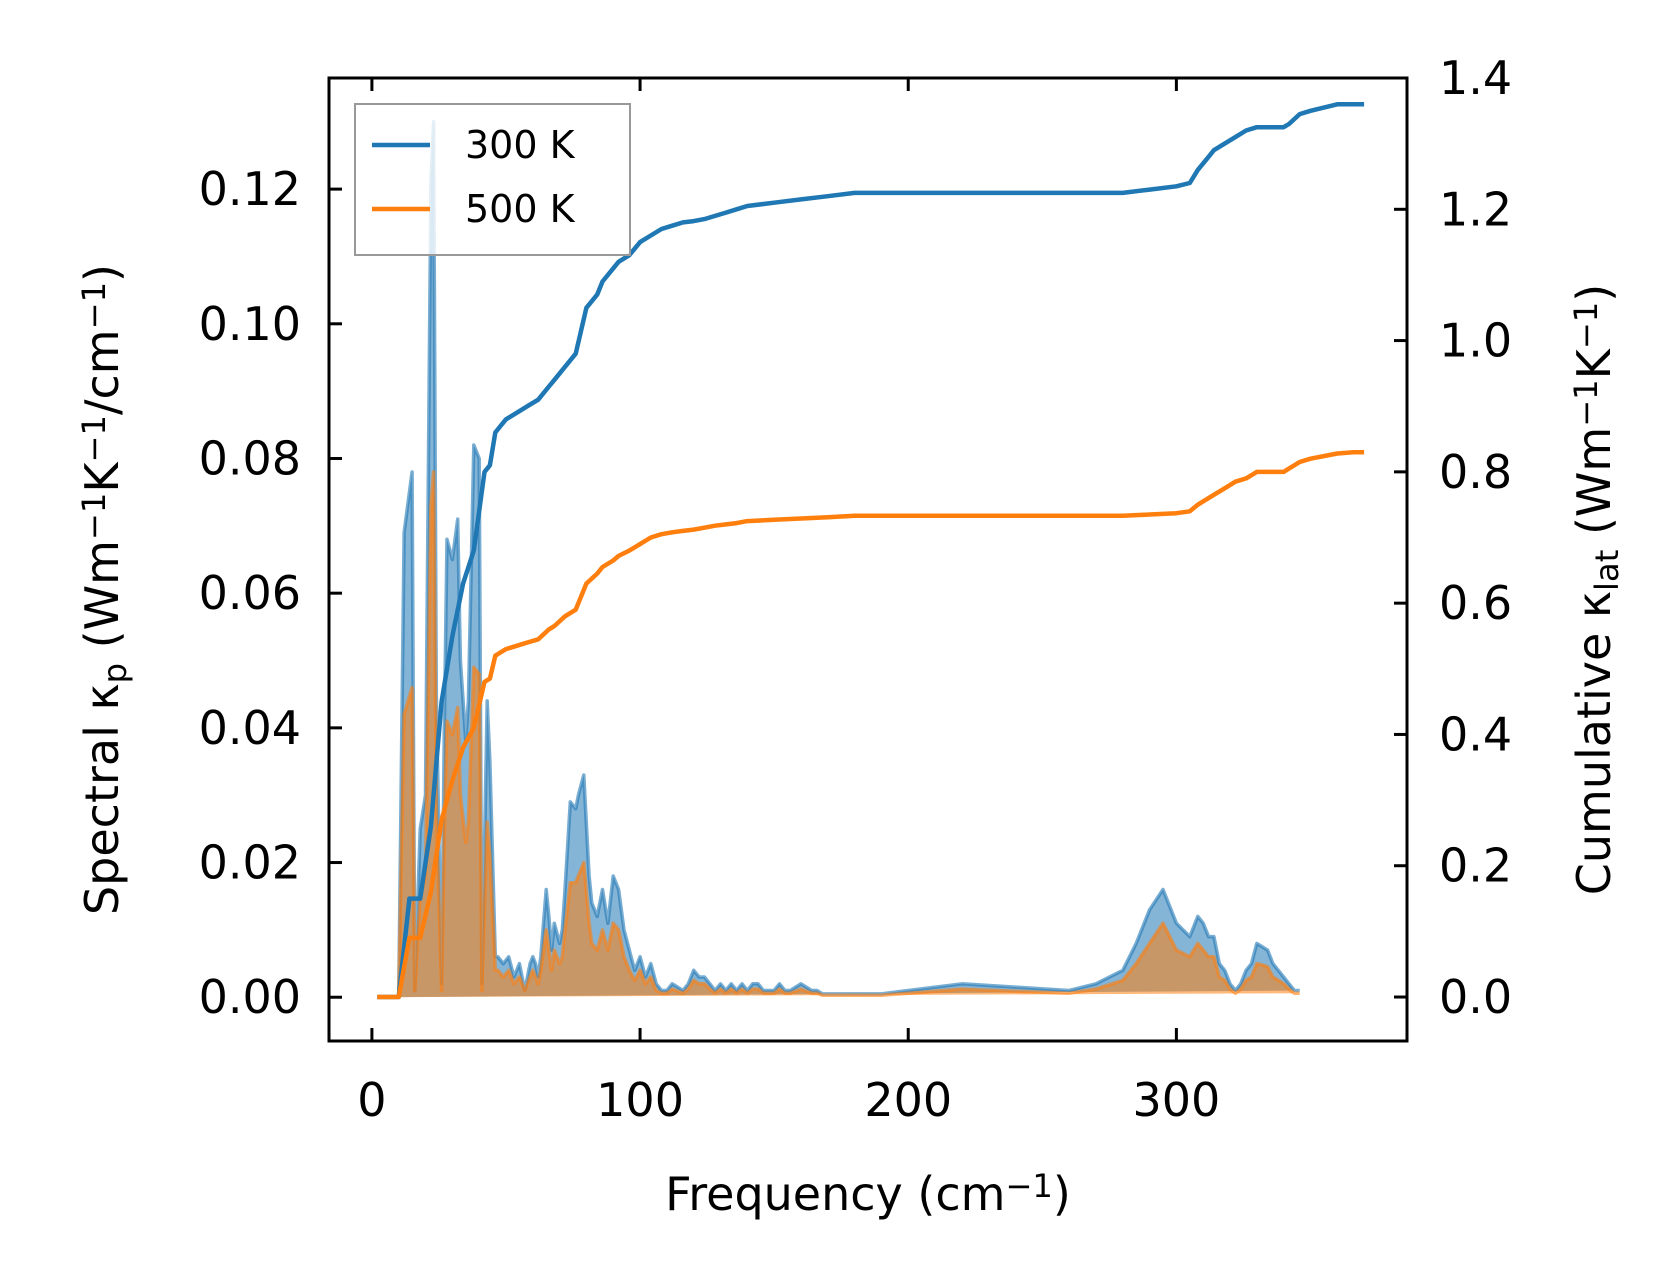  What do you see at coordinates (520, 145) in the screenshot?
I see `legend-label-300k: 300 K` at bounding box center [520, 145].